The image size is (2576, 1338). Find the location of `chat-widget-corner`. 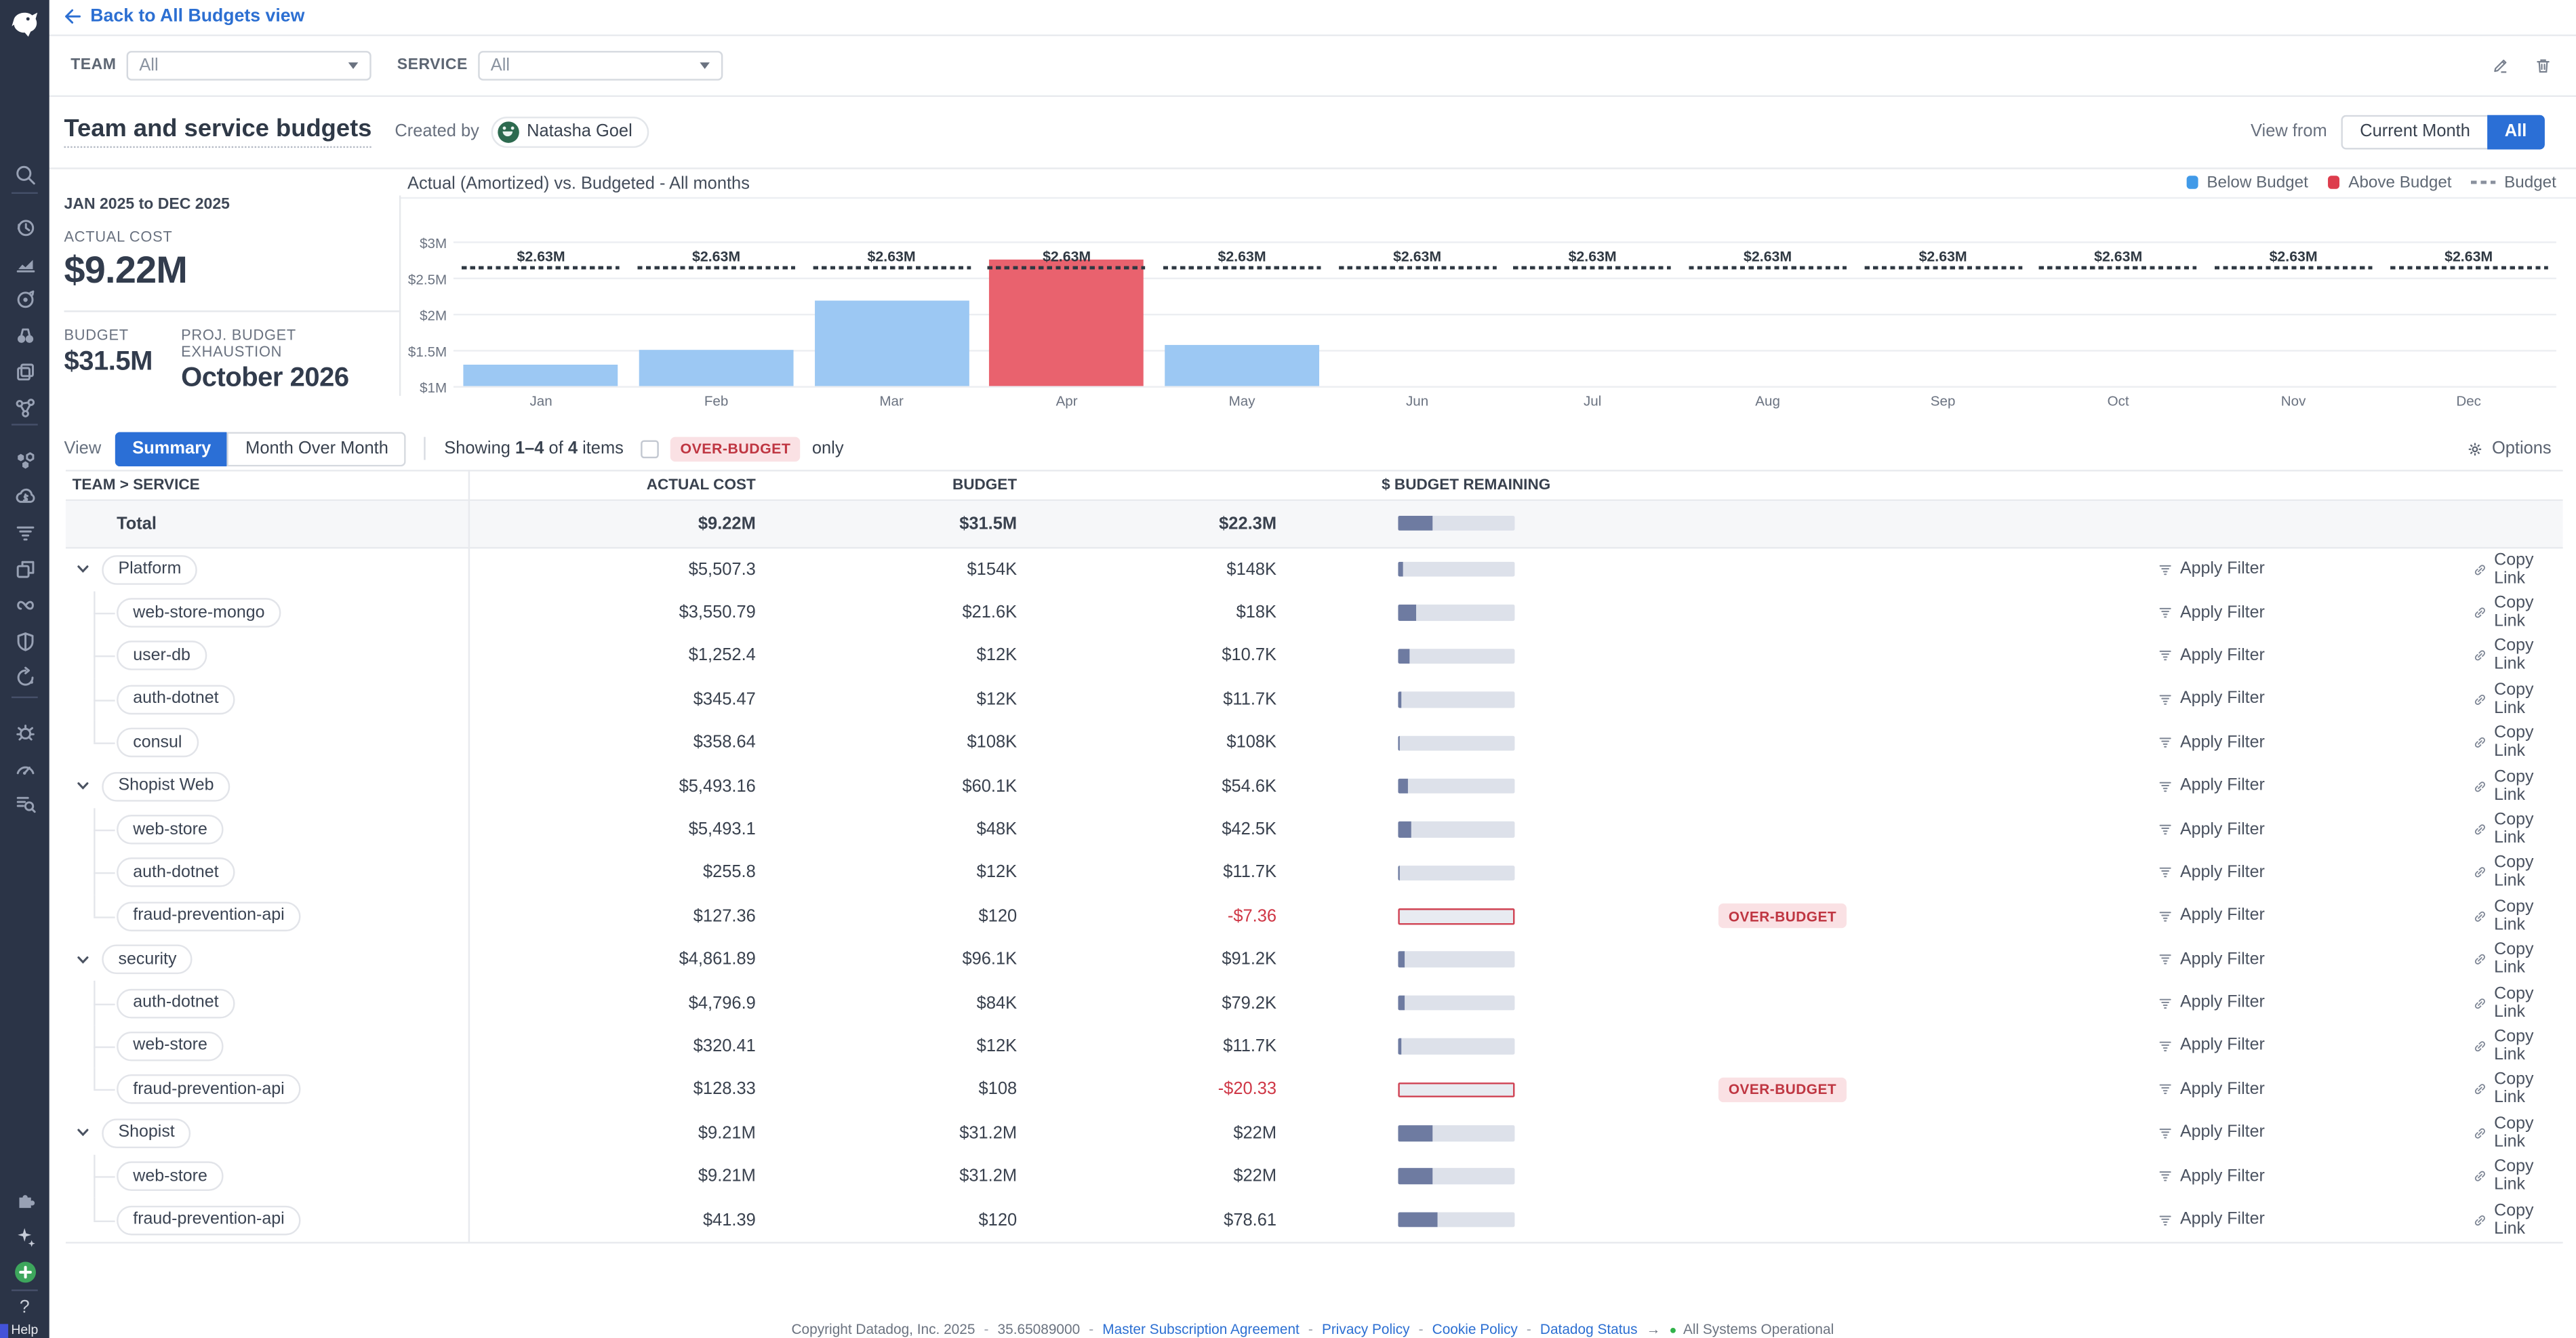

chat-widget-corner is located at coordinates (4, 1330).